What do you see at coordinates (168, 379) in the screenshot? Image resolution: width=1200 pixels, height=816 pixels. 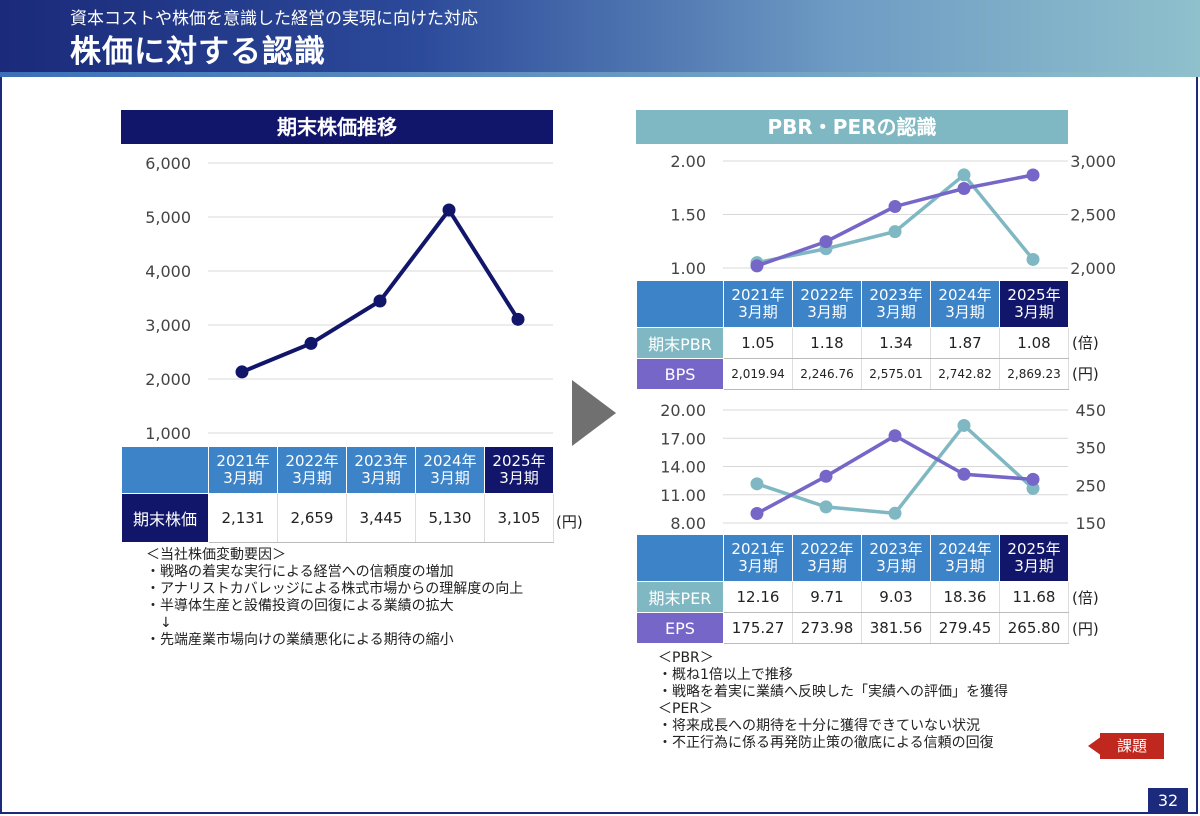 I see `y-tick-label: 2,000` at bounding box center [168, 379].